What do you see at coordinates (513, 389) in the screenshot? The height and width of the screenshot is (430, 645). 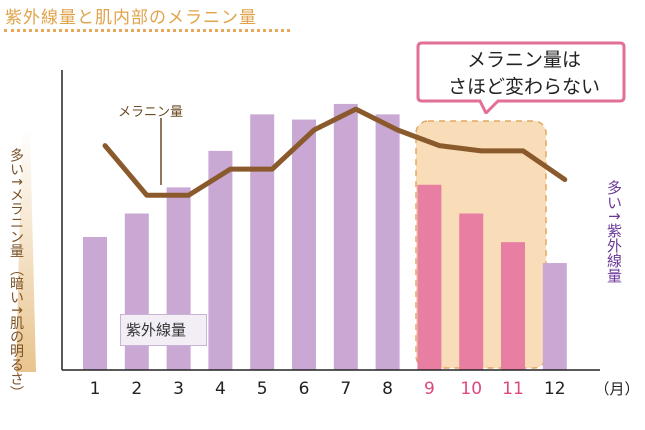 I see `x-tick-label: 11` at bounding box center [513, 389].